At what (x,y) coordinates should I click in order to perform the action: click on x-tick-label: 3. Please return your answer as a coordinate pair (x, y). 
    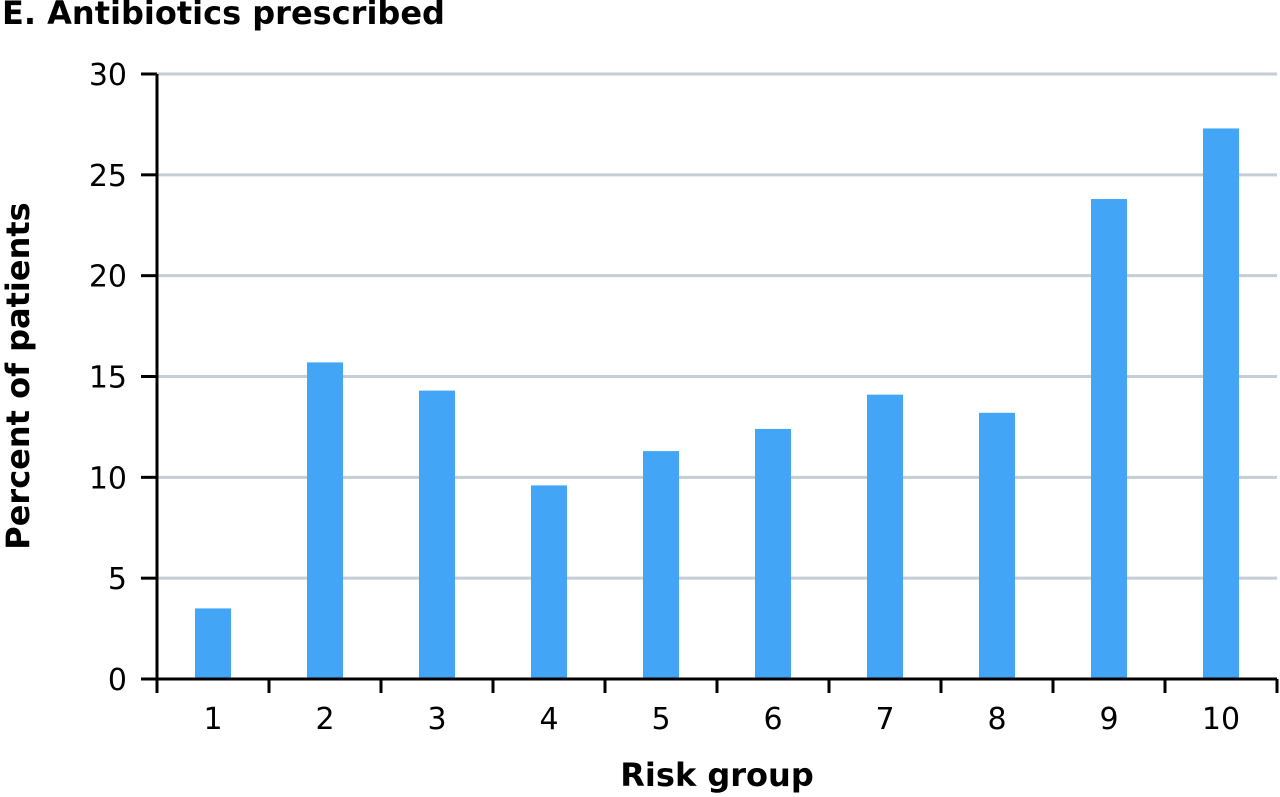
    Looking at the image, I should click on (436, 719).